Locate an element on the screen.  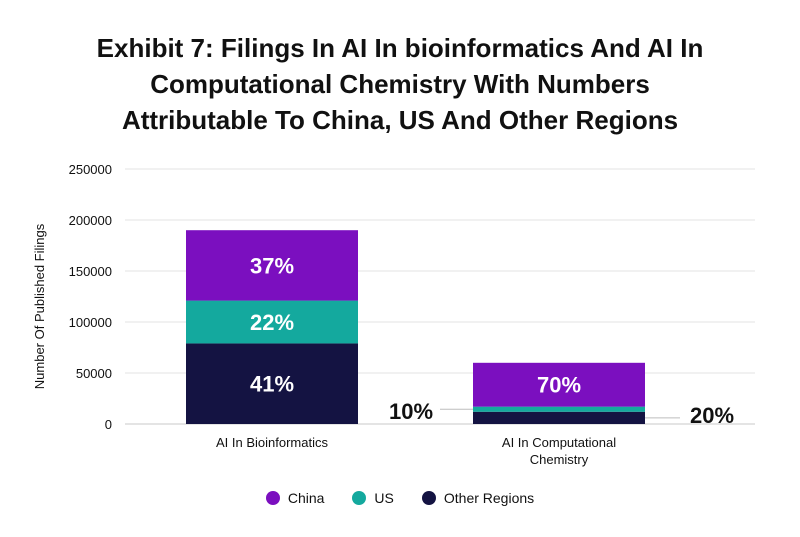
data-label: 70% is located at coordinates (559, 385).